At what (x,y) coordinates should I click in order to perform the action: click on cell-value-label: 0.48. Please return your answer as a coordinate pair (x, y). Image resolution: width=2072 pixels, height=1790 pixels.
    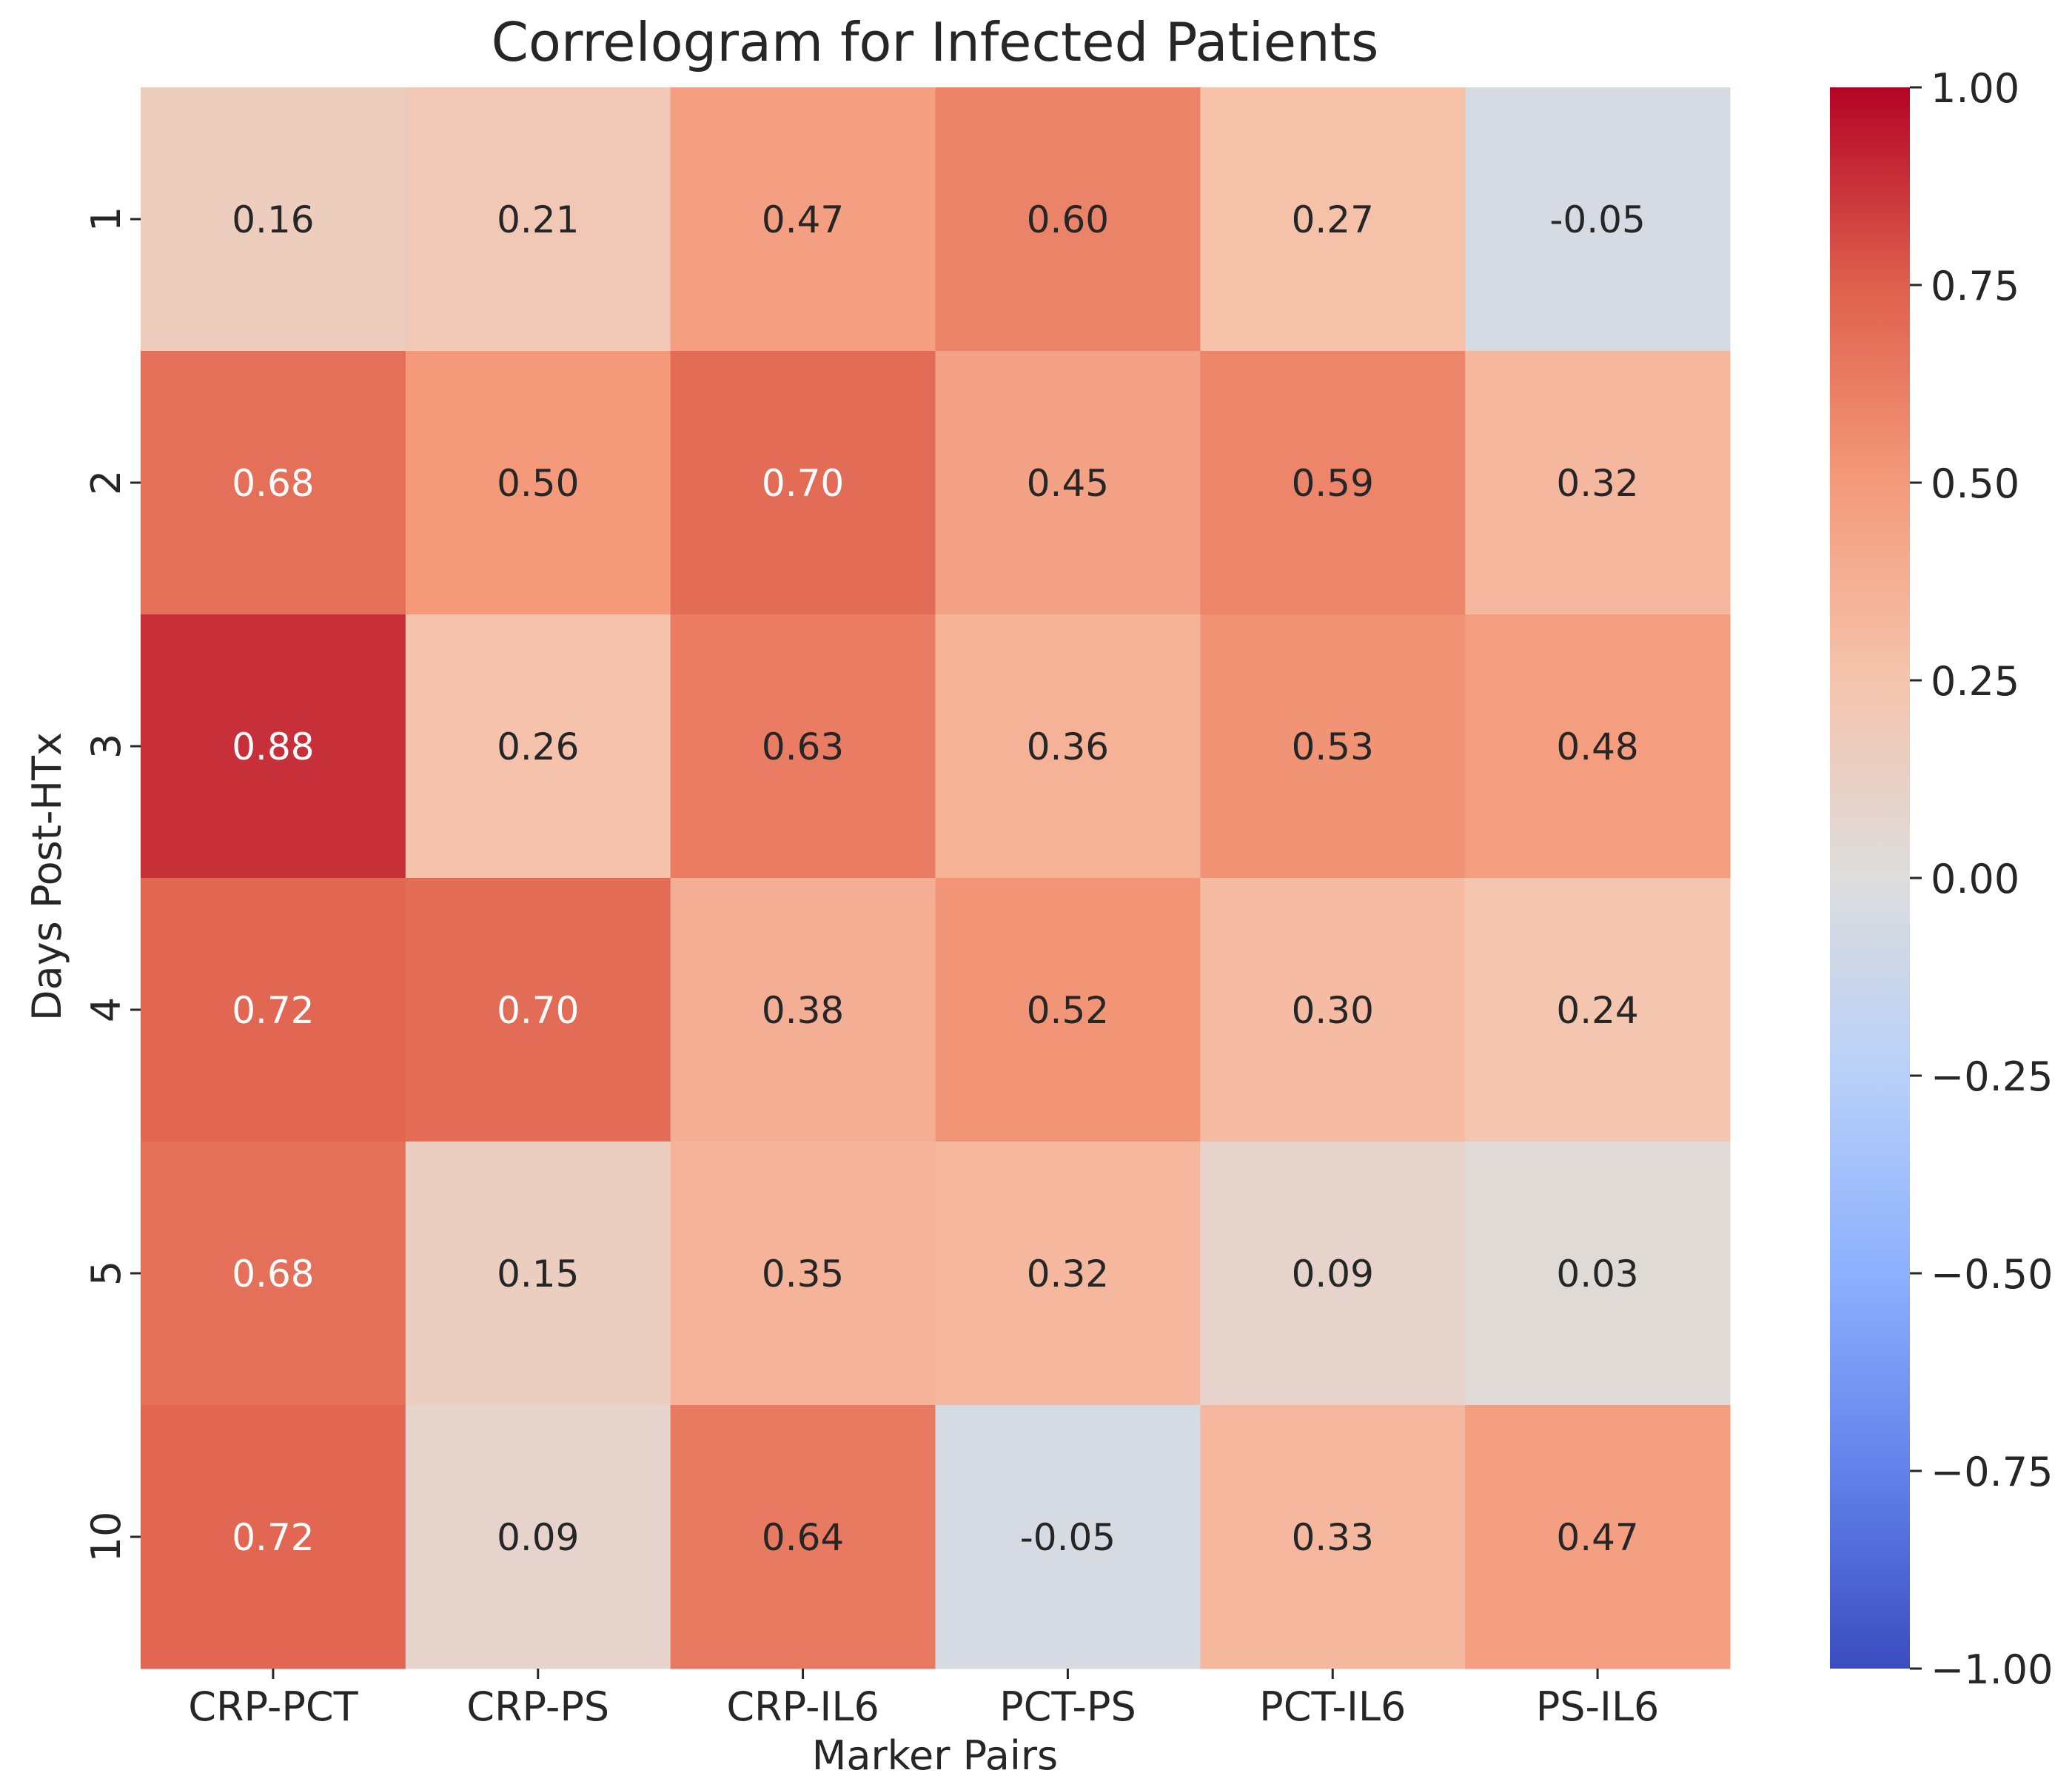
    Looking at the image, I should click on (1597, 746).